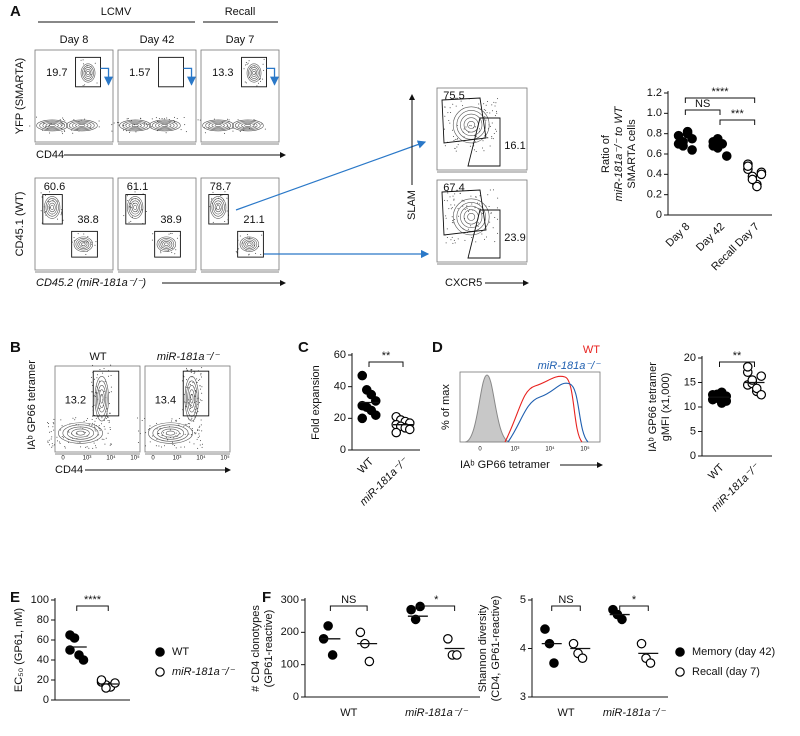  I want to click on flow-tick: 10⁵, so click(225, 458).